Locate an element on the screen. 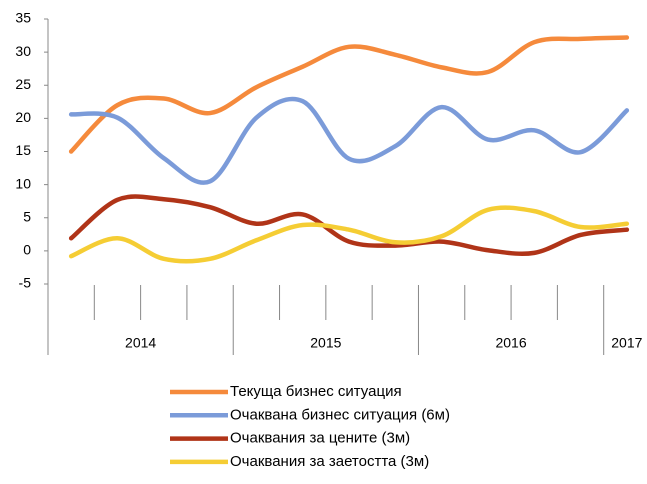 Image resolution: width=647 pixels, height=484 pixels. y-tick-label: 25 is located at coordinates (23, 84).